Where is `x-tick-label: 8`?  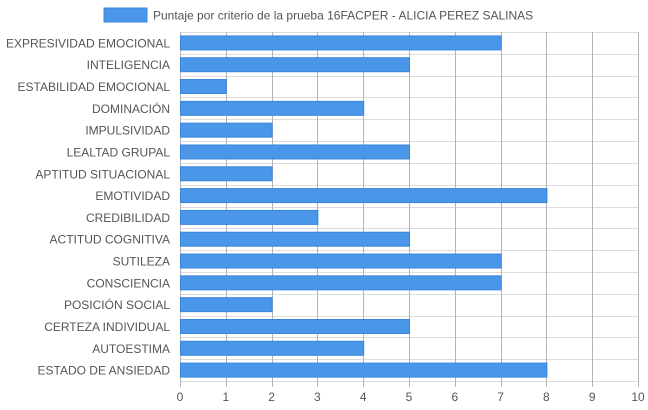
x-tick-label: 8 is located at coordinates (546, 397).